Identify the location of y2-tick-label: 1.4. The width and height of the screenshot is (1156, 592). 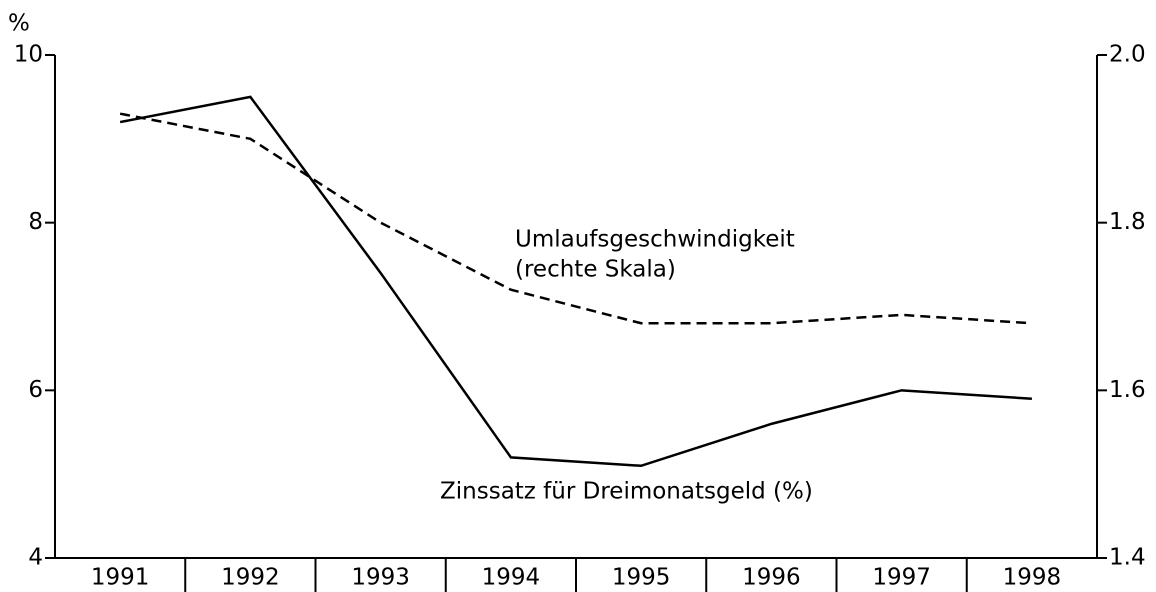
(1127, 558).